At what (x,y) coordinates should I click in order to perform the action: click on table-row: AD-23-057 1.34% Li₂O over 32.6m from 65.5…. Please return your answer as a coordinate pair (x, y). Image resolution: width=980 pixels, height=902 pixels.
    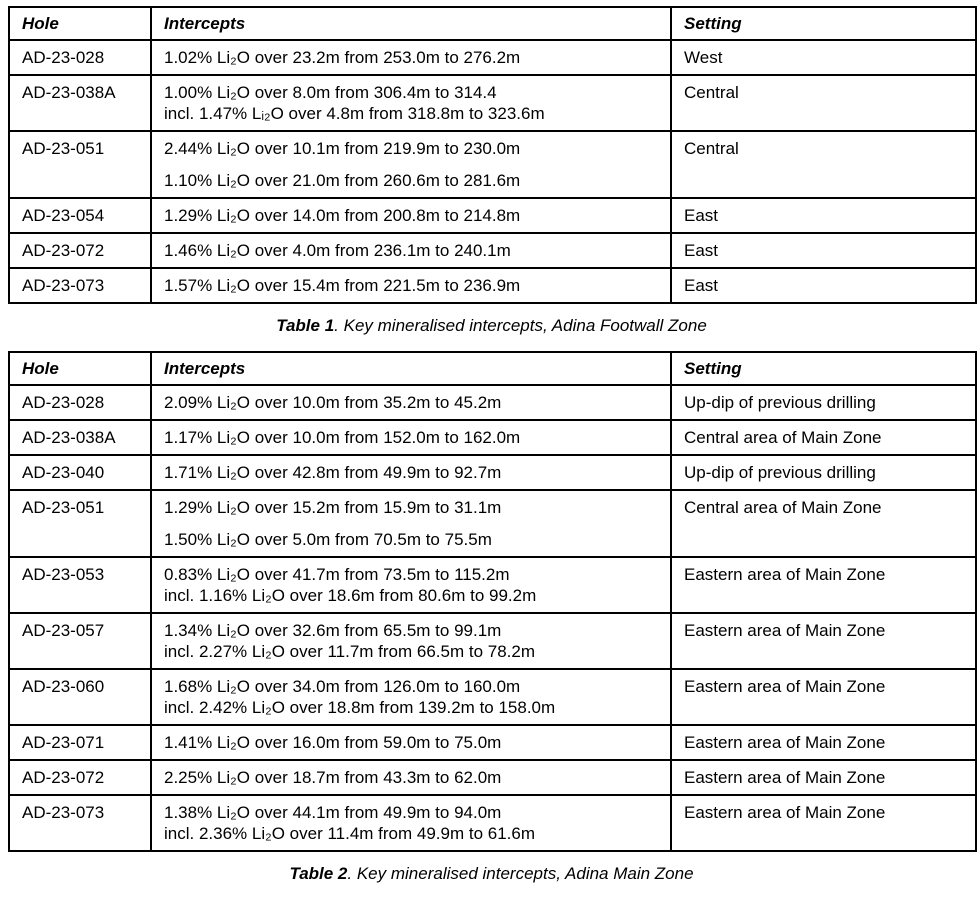
    Looking at the image, I should click on (492, 641).